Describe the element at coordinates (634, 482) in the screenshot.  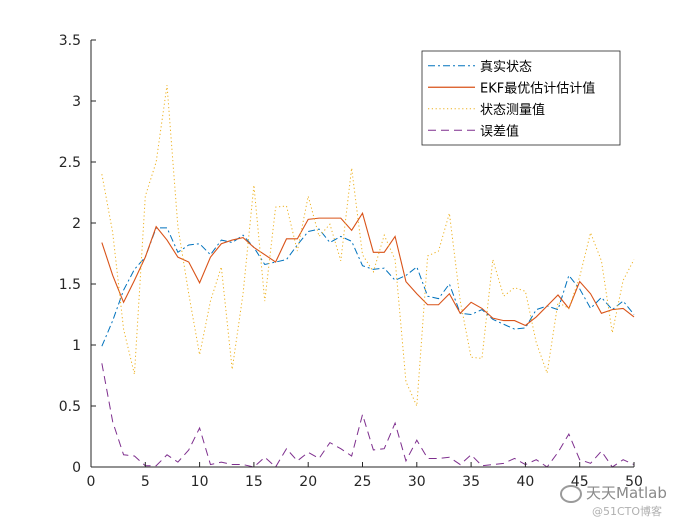
I see `x-tick-label: 50` at that location.